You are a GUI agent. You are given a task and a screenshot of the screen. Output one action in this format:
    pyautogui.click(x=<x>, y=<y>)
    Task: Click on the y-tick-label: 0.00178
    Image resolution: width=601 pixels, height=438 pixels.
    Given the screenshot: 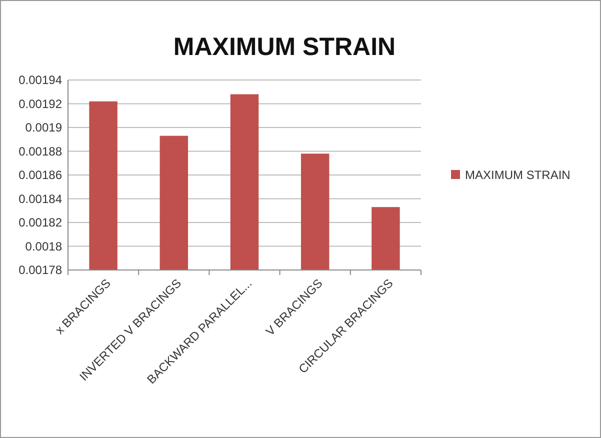 What is the action you would take?
    pyautogui.click(x=40, y=270)
    